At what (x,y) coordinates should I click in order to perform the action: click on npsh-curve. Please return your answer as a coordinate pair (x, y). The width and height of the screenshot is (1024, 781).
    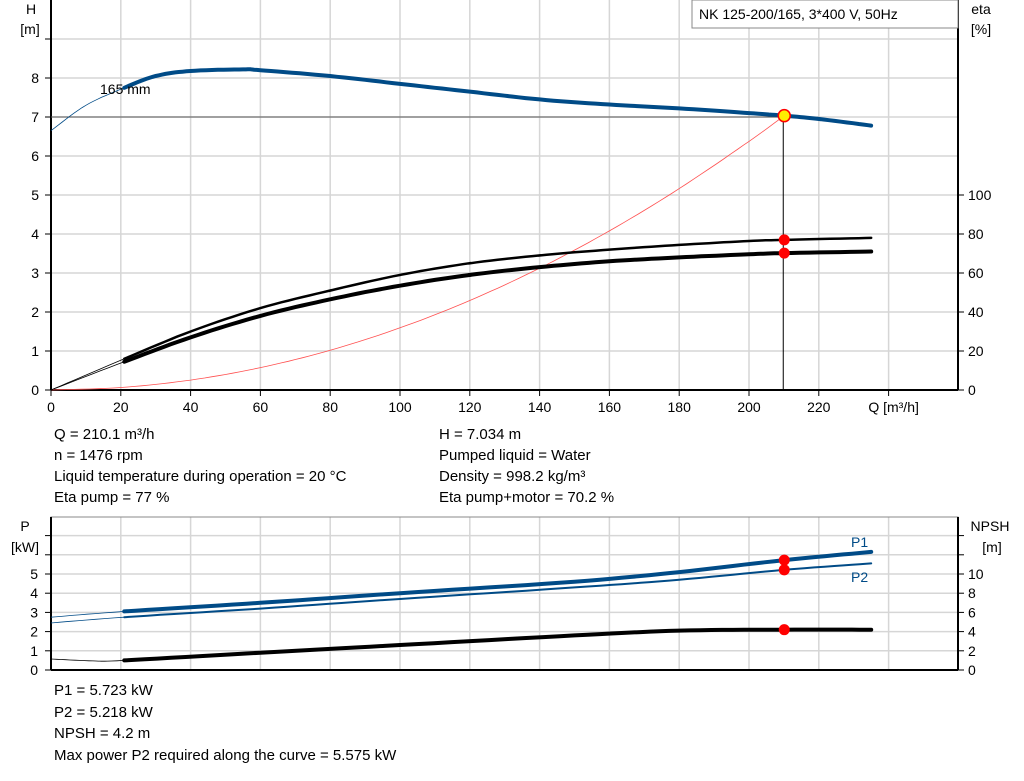
    Looking at the image, I should click on (498, 645).